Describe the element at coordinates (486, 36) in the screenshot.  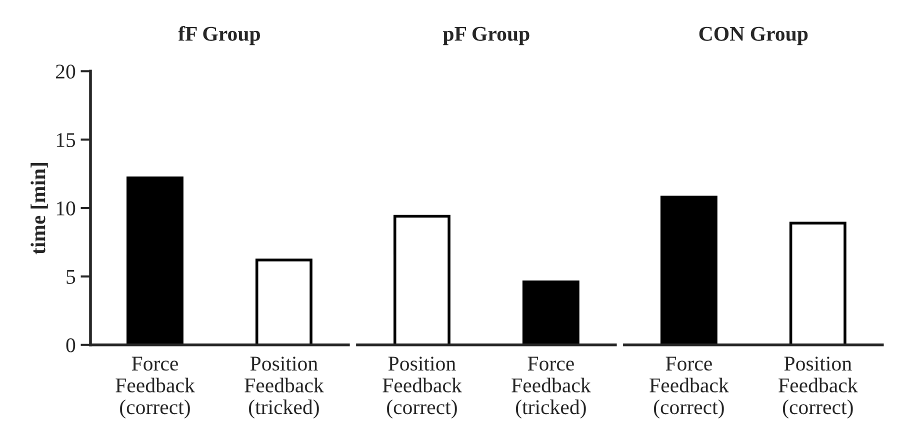
I see `chart-title: pF Group` at that location.